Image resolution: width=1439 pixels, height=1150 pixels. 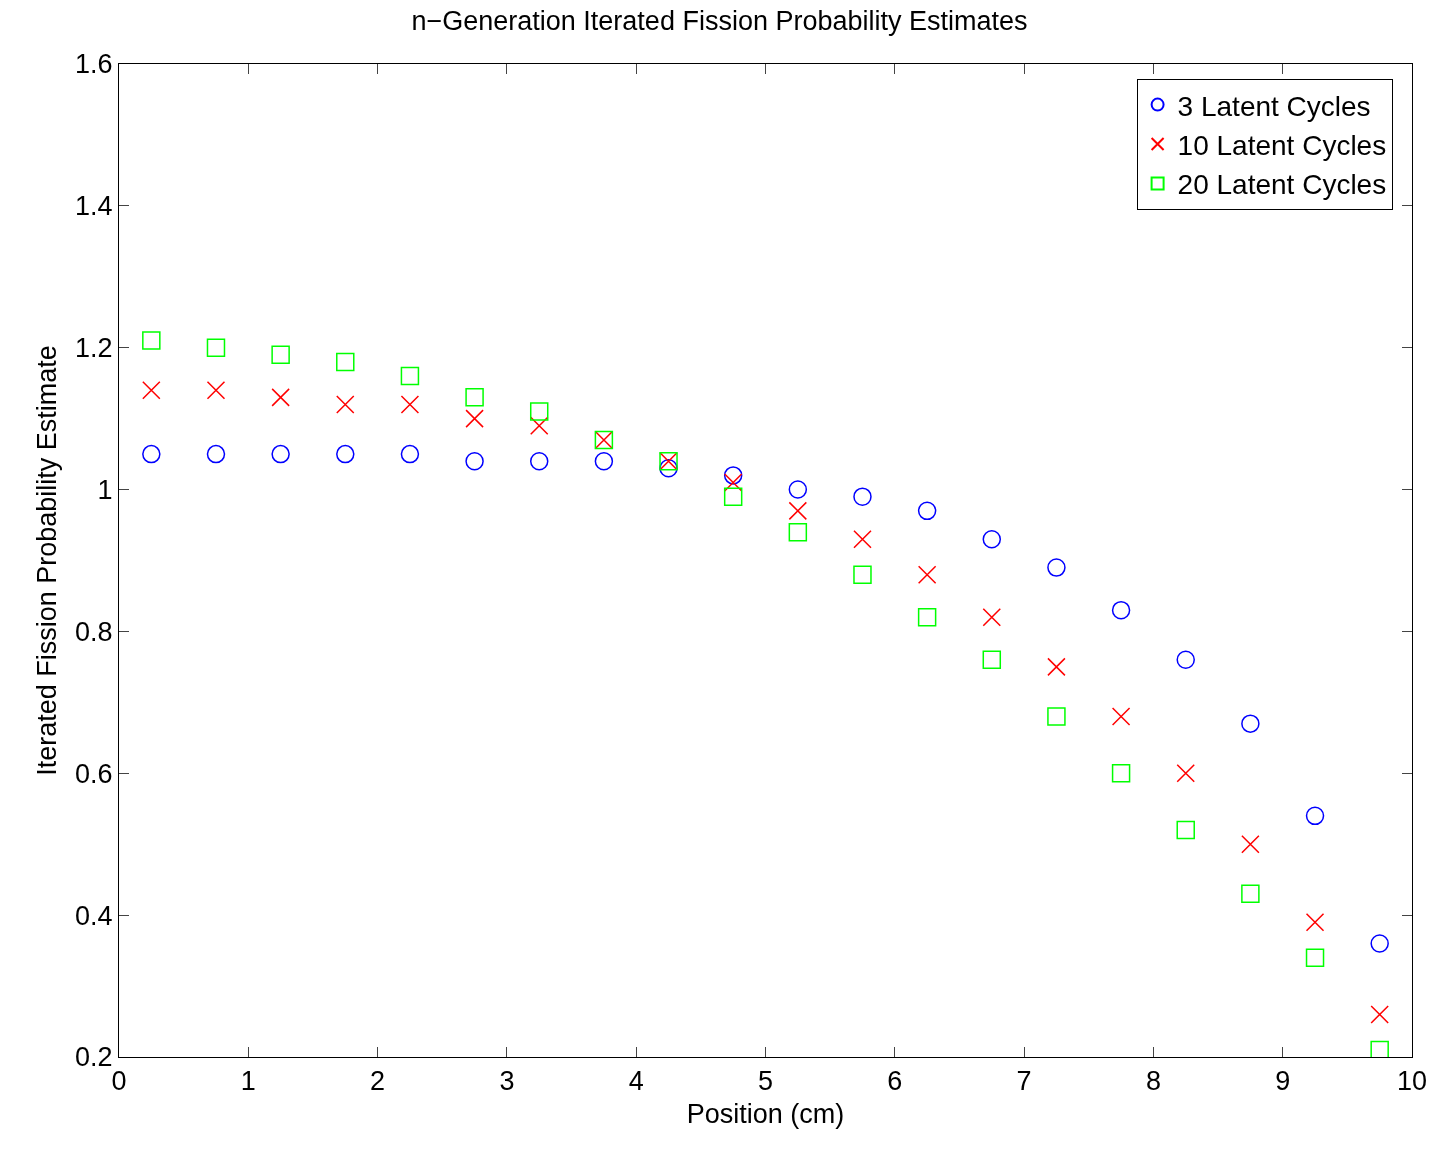 What do you see at coordinates (105, 490) in the screenshot?
I see `y-tick-label: 1` at bounding box center [105, 490].